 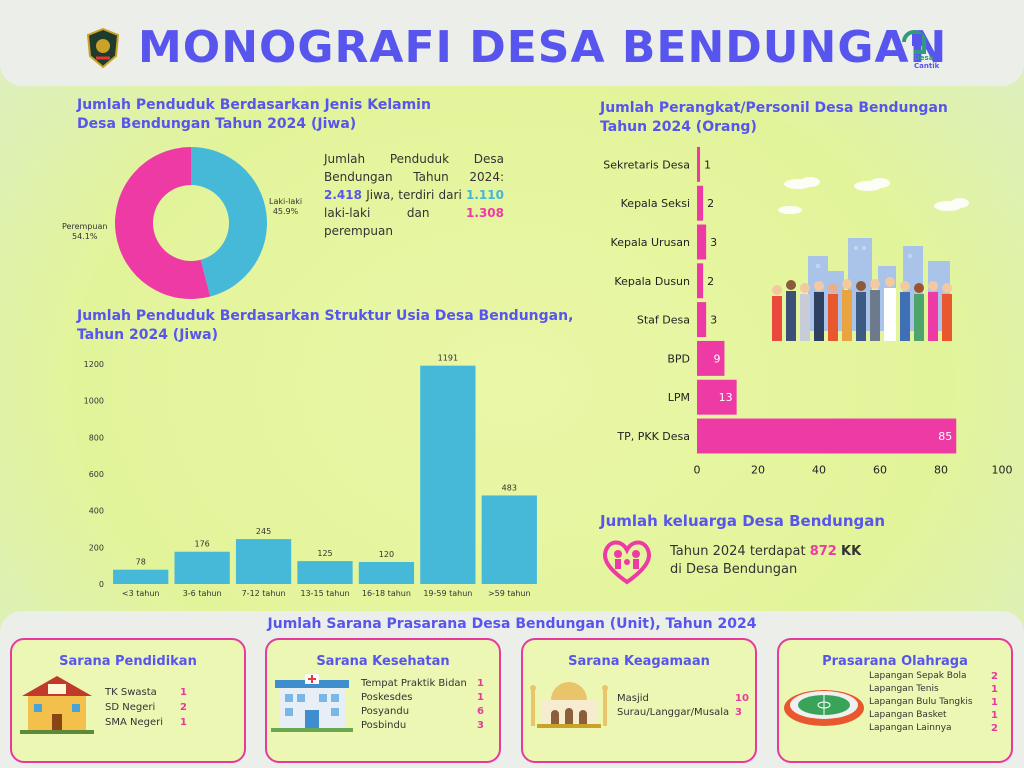 What do you see at coordinates (823, 551) in the screenshot?
I see `family-value: 872` at bounding box center [823, 551].